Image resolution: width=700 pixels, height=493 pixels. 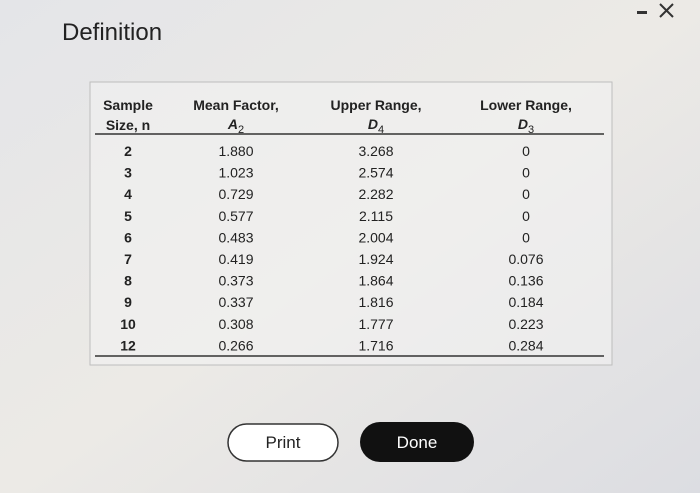 I want to click on symbol: A, so click(x=232, y=124).